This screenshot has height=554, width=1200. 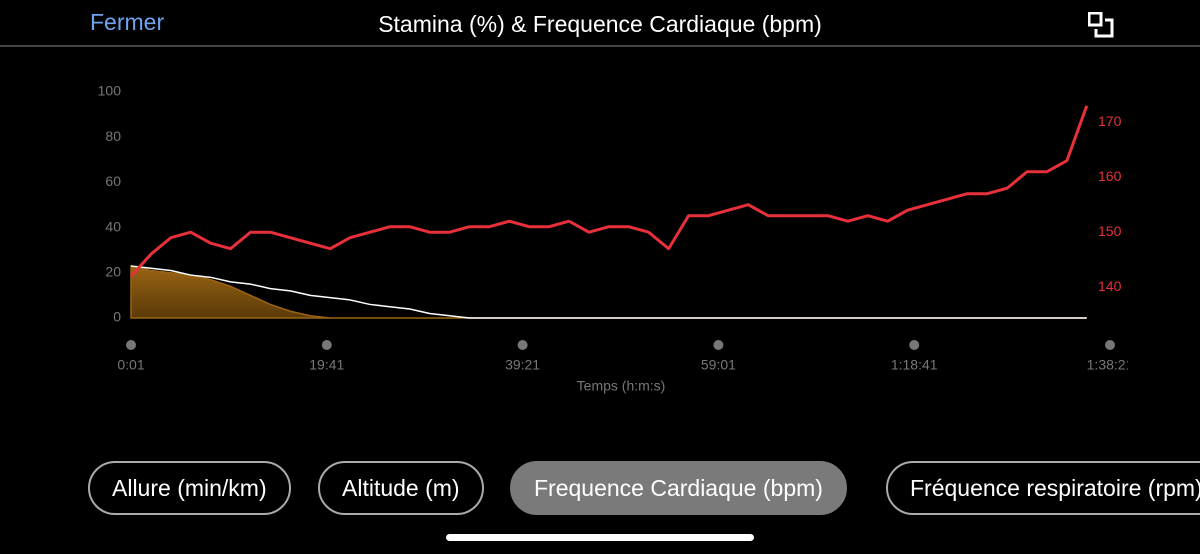 What do you see at coordinates (1110, 286) in the screenshot?
I see `y2-tick-label: 140` at bounding box center [1110, 286].